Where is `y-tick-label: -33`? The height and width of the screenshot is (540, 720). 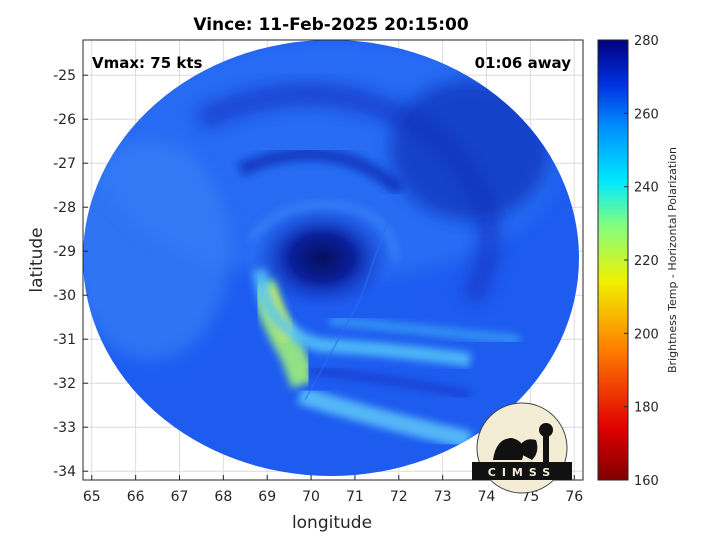 y-tick-label: -33 is located at coordinates (64, 428).